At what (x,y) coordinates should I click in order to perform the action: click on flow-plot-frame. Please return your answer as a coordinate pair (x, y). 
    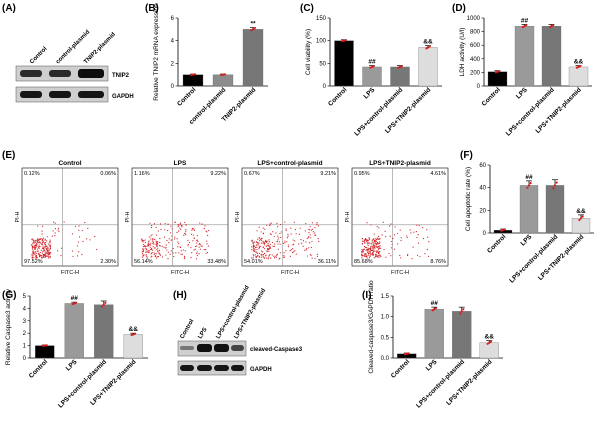
    Looking at the image, I should click on (290, 217).